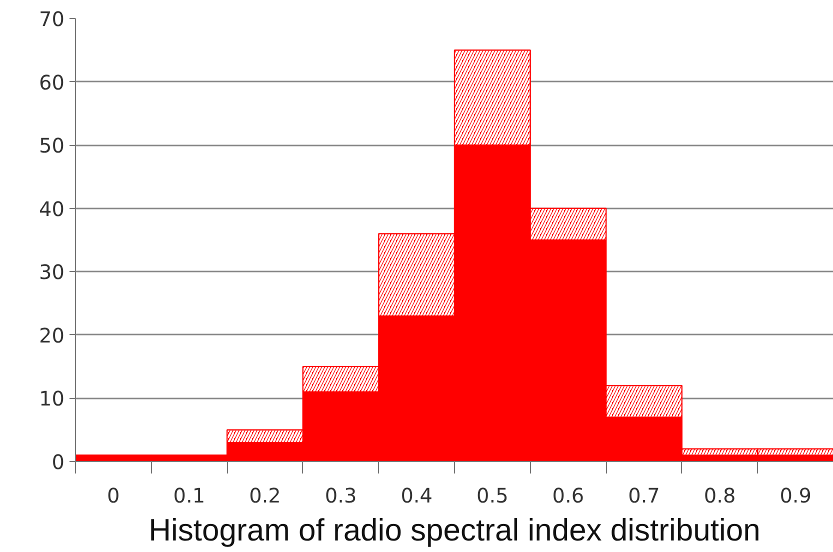 The height and width of the screenshot is (552, 833). Describe the element at coordinates (416, 496) in the screenshot. I see `x-tick-label: 0.4` at that location.